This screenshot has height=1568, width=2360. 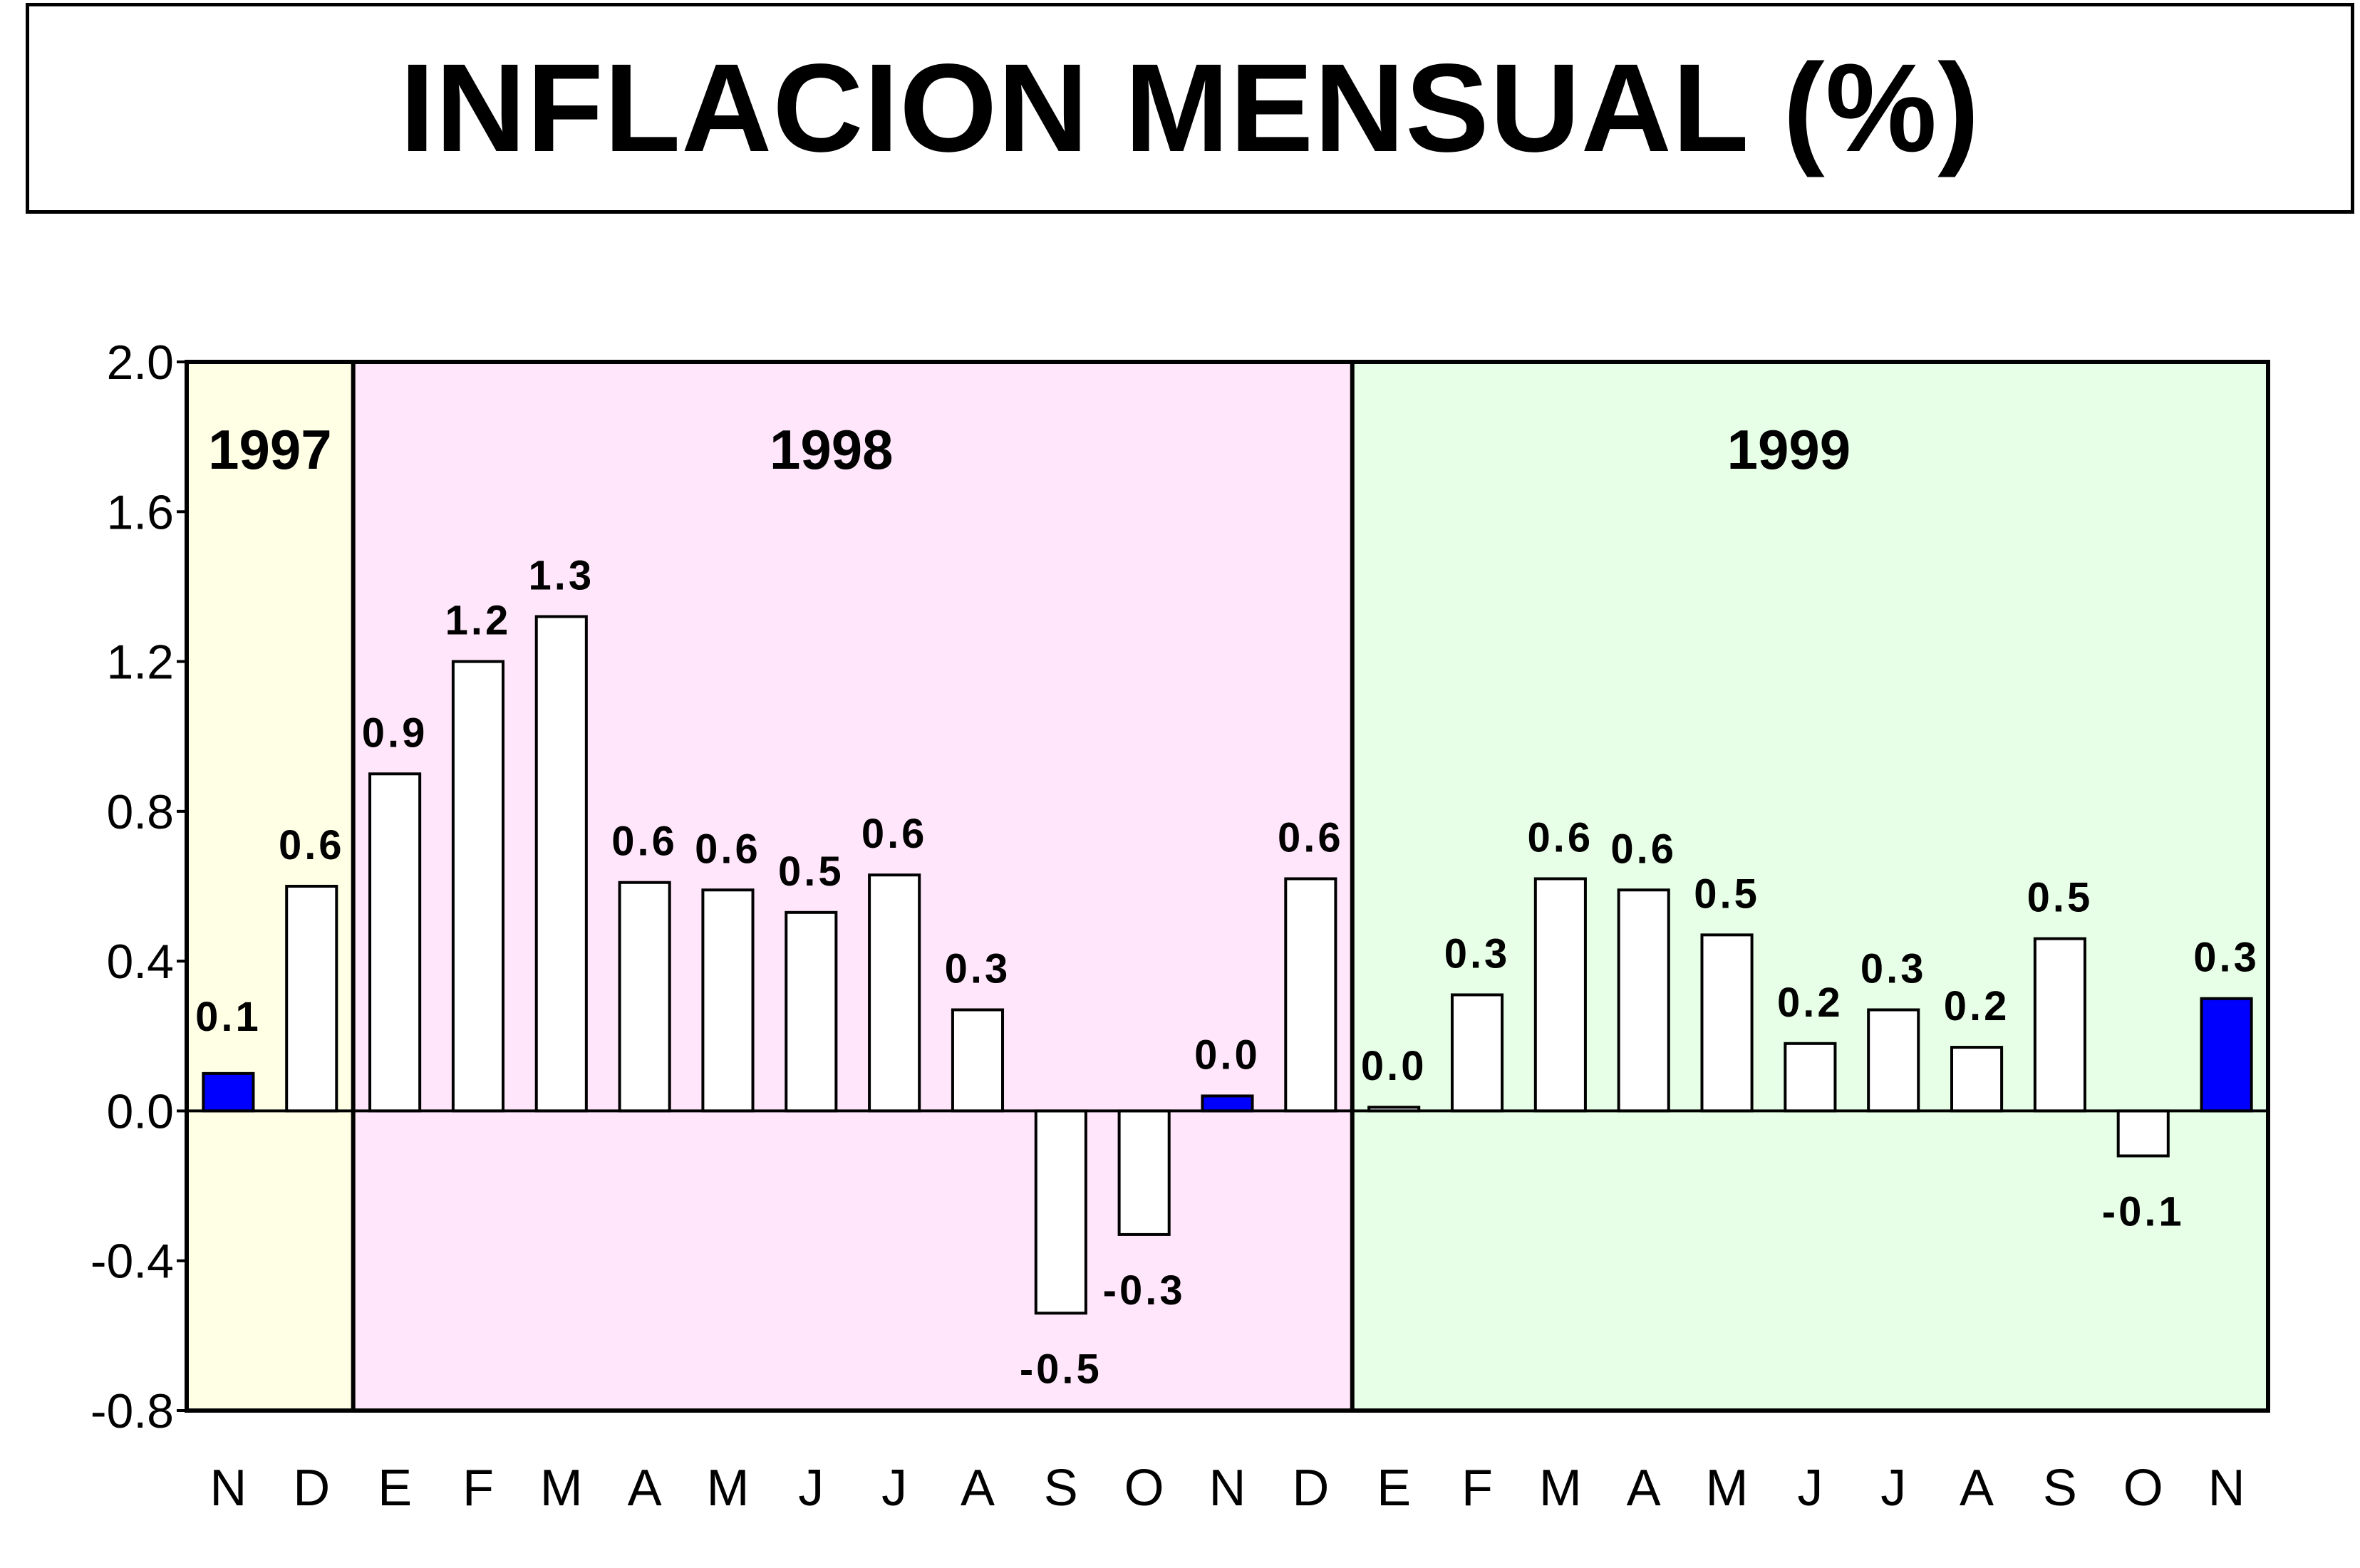 What do you see at coordinates (478, 621) in the screenshot?
I see `data-label: 1.2` at bounding box center [478, 621].